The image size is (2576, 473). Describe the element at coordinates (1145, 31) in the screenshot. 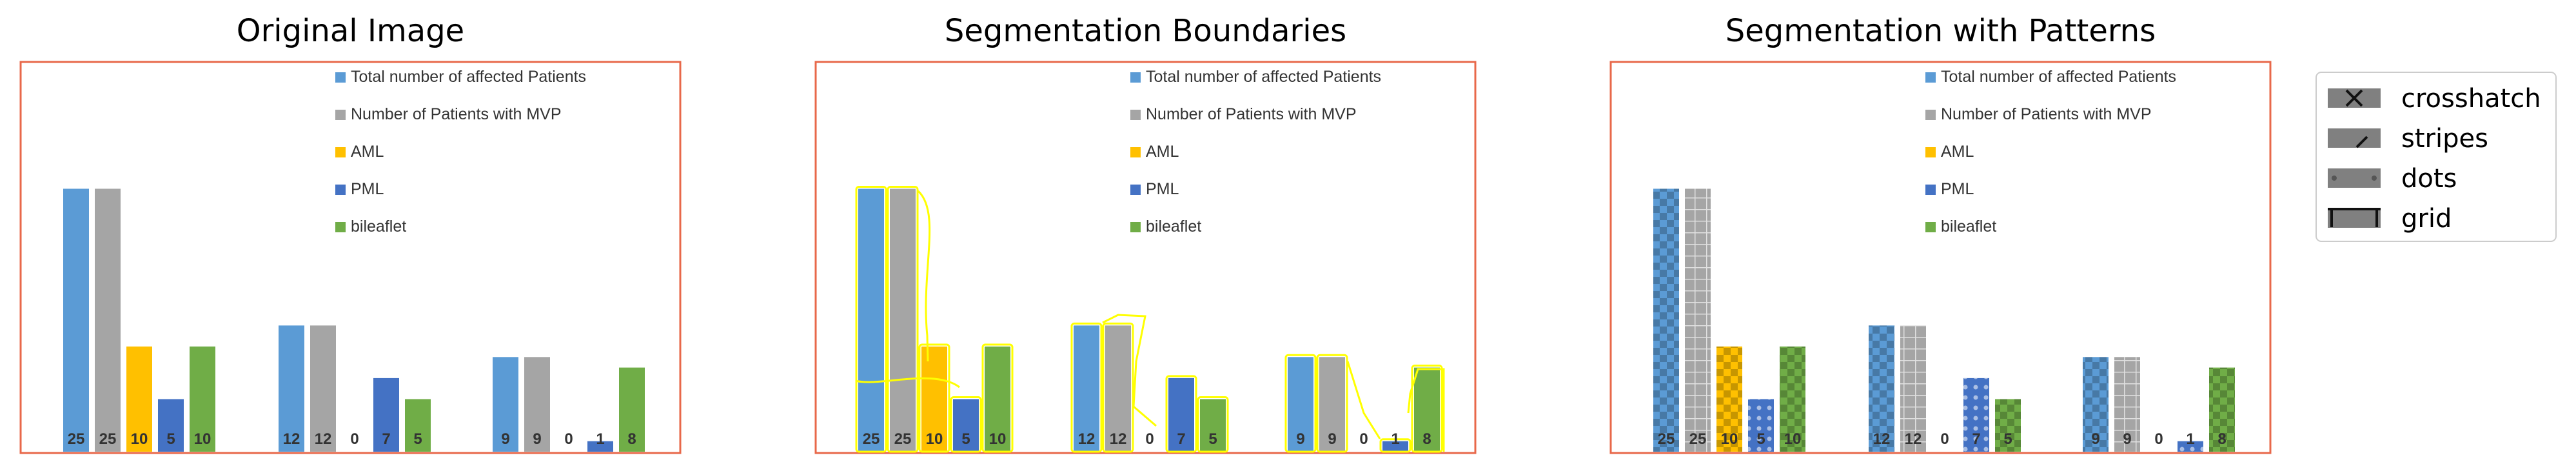

I see `panel-title: Segmentation Boundaries` at that location.